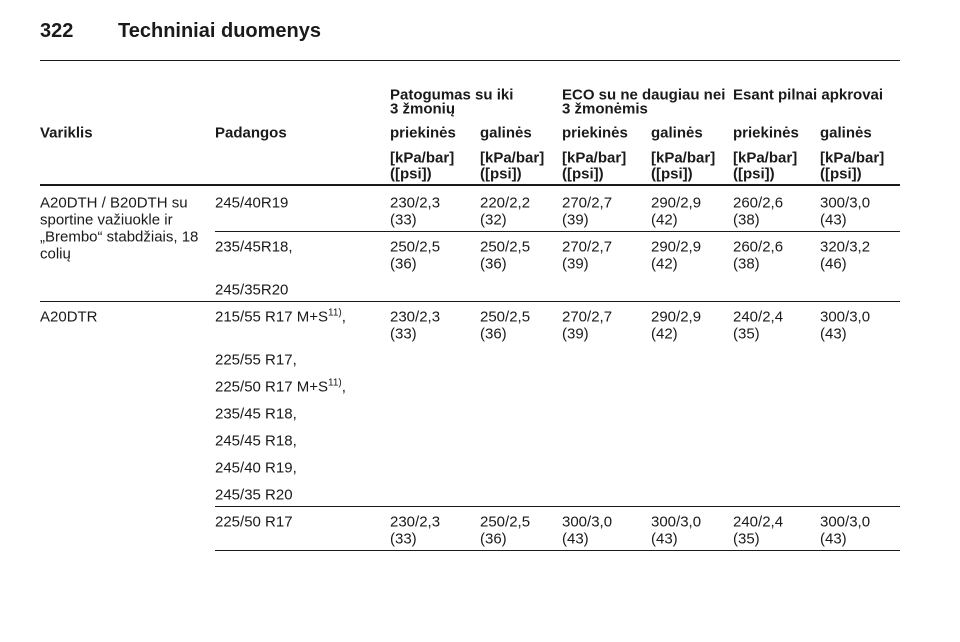 Image resolution: width=960 pixels, height=642 pixels. Describe the element at coordinates (758, 203) in the screenshot. I see `pressure-cell: 260/2,6` at that location.